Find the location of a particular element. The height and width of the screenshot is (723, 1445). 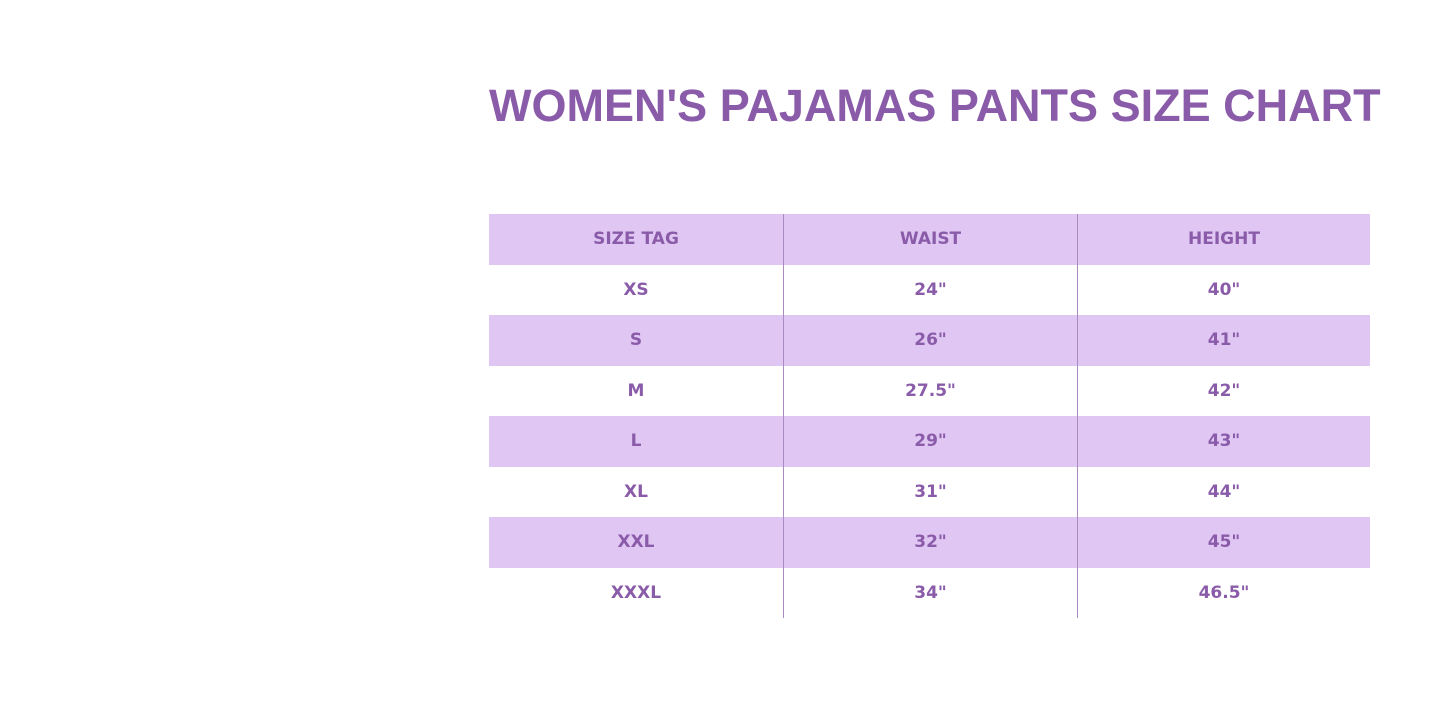

page-title: WOMEN'S PAJAMAS PANTS SIZE CHART is located at coordinates (935, 105).